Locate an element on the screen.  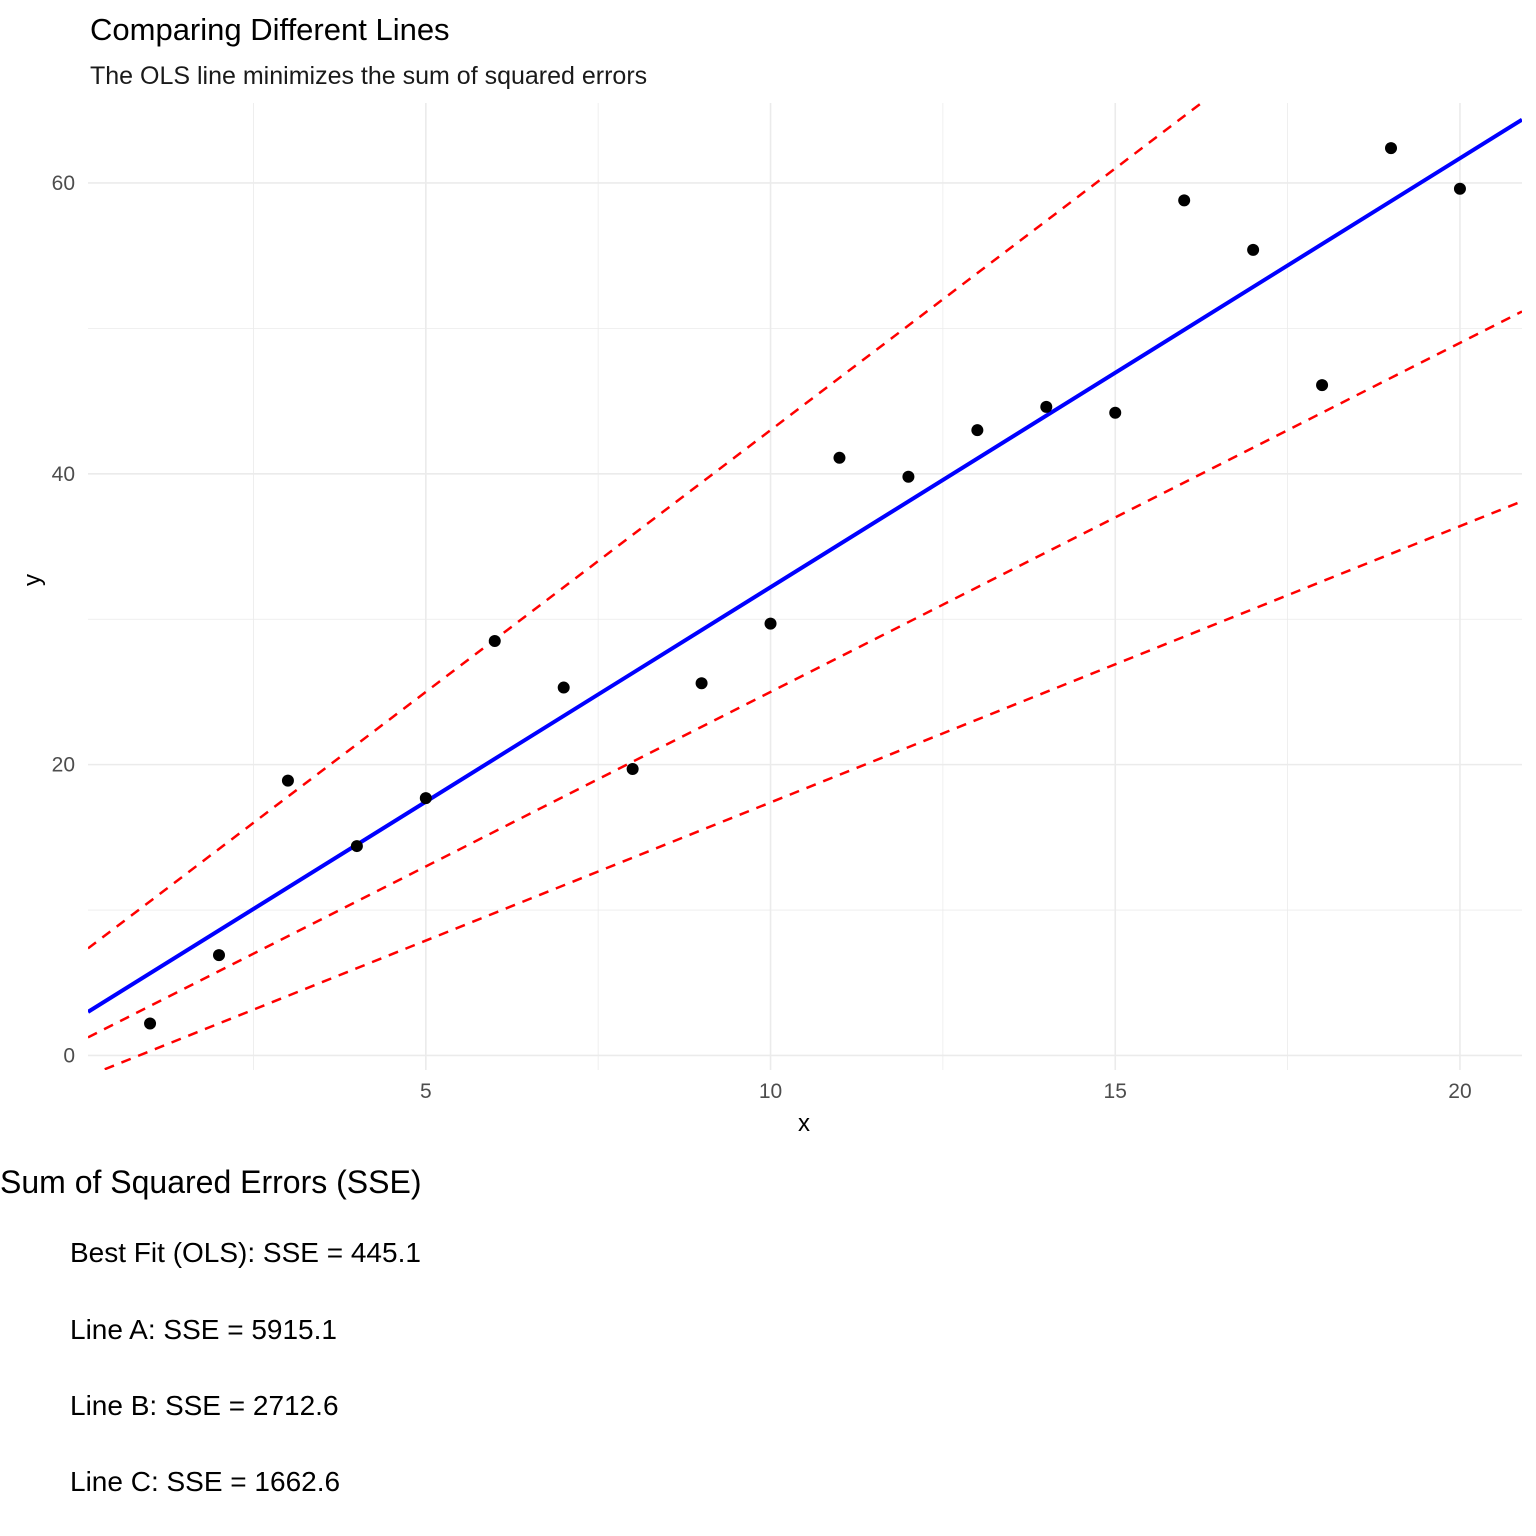
sse-heading: Sum of Squared Errors (SSE) is located at coordinates (211, 1182).